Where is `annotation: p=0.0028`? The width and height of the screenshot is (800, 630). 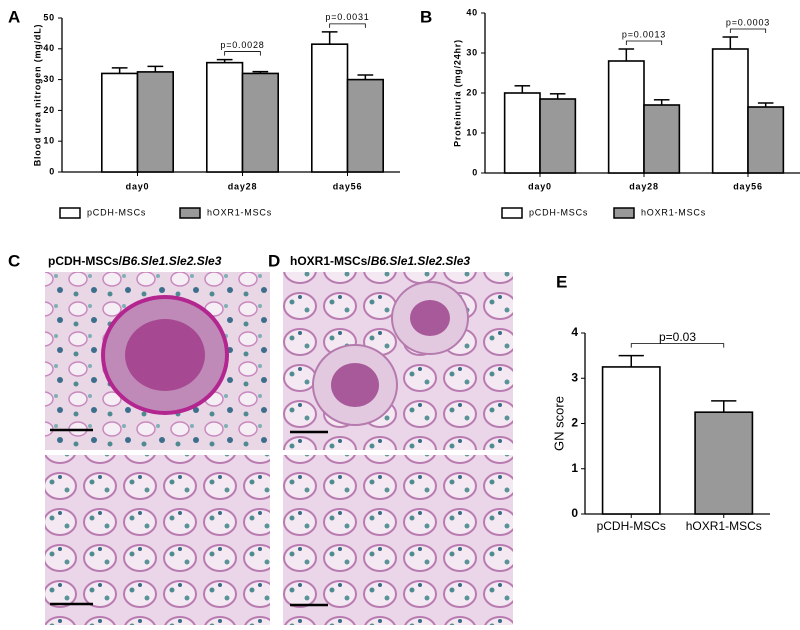 annotation: p=0.0028 is located at coordinates (242, 45).